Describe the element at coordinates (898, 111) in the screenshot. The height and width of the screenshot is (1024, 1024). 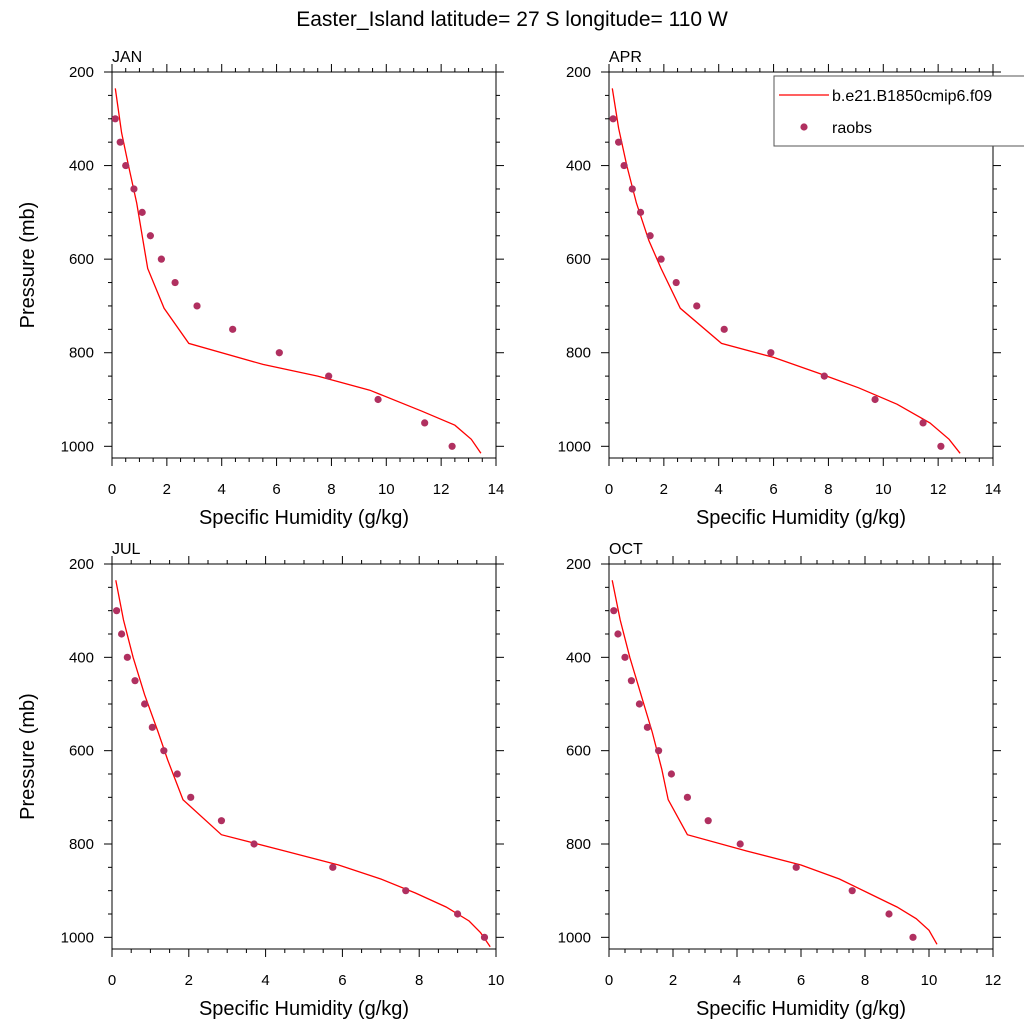
I see `legend-box` at that location.